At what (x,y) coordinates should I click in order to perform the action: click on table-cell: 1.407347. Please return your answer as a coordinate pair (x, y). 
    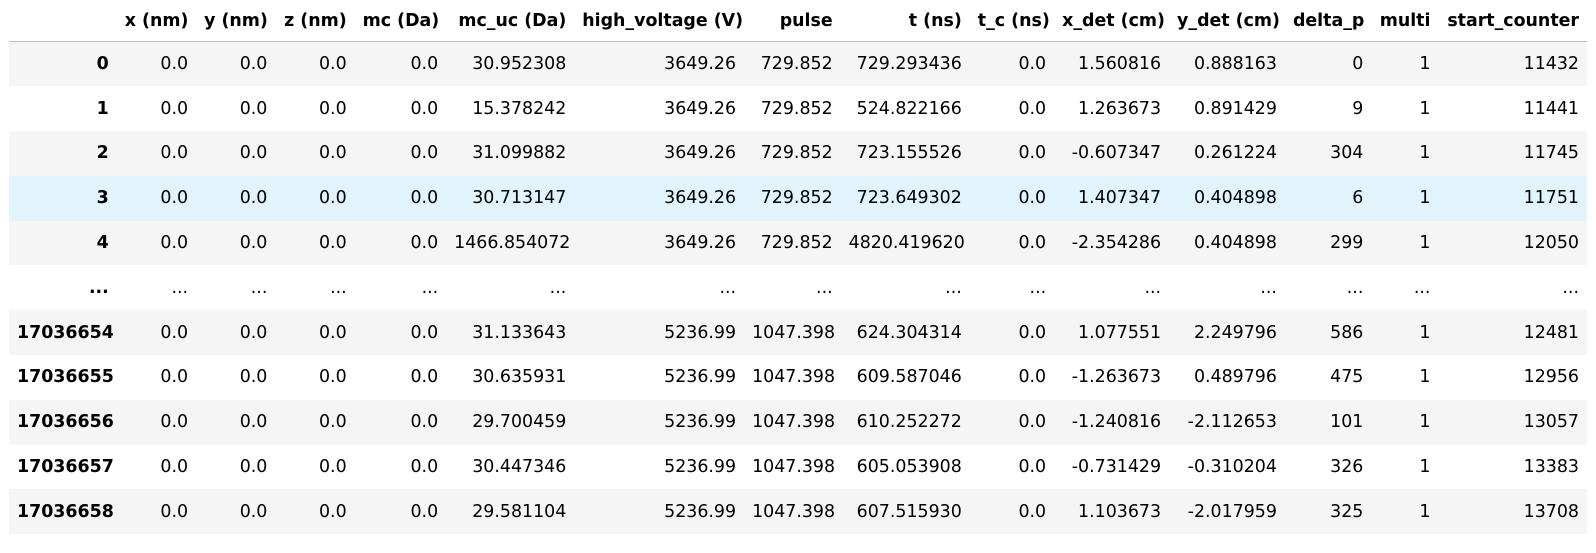
    Looking at the image, I should click on (1120, 198).